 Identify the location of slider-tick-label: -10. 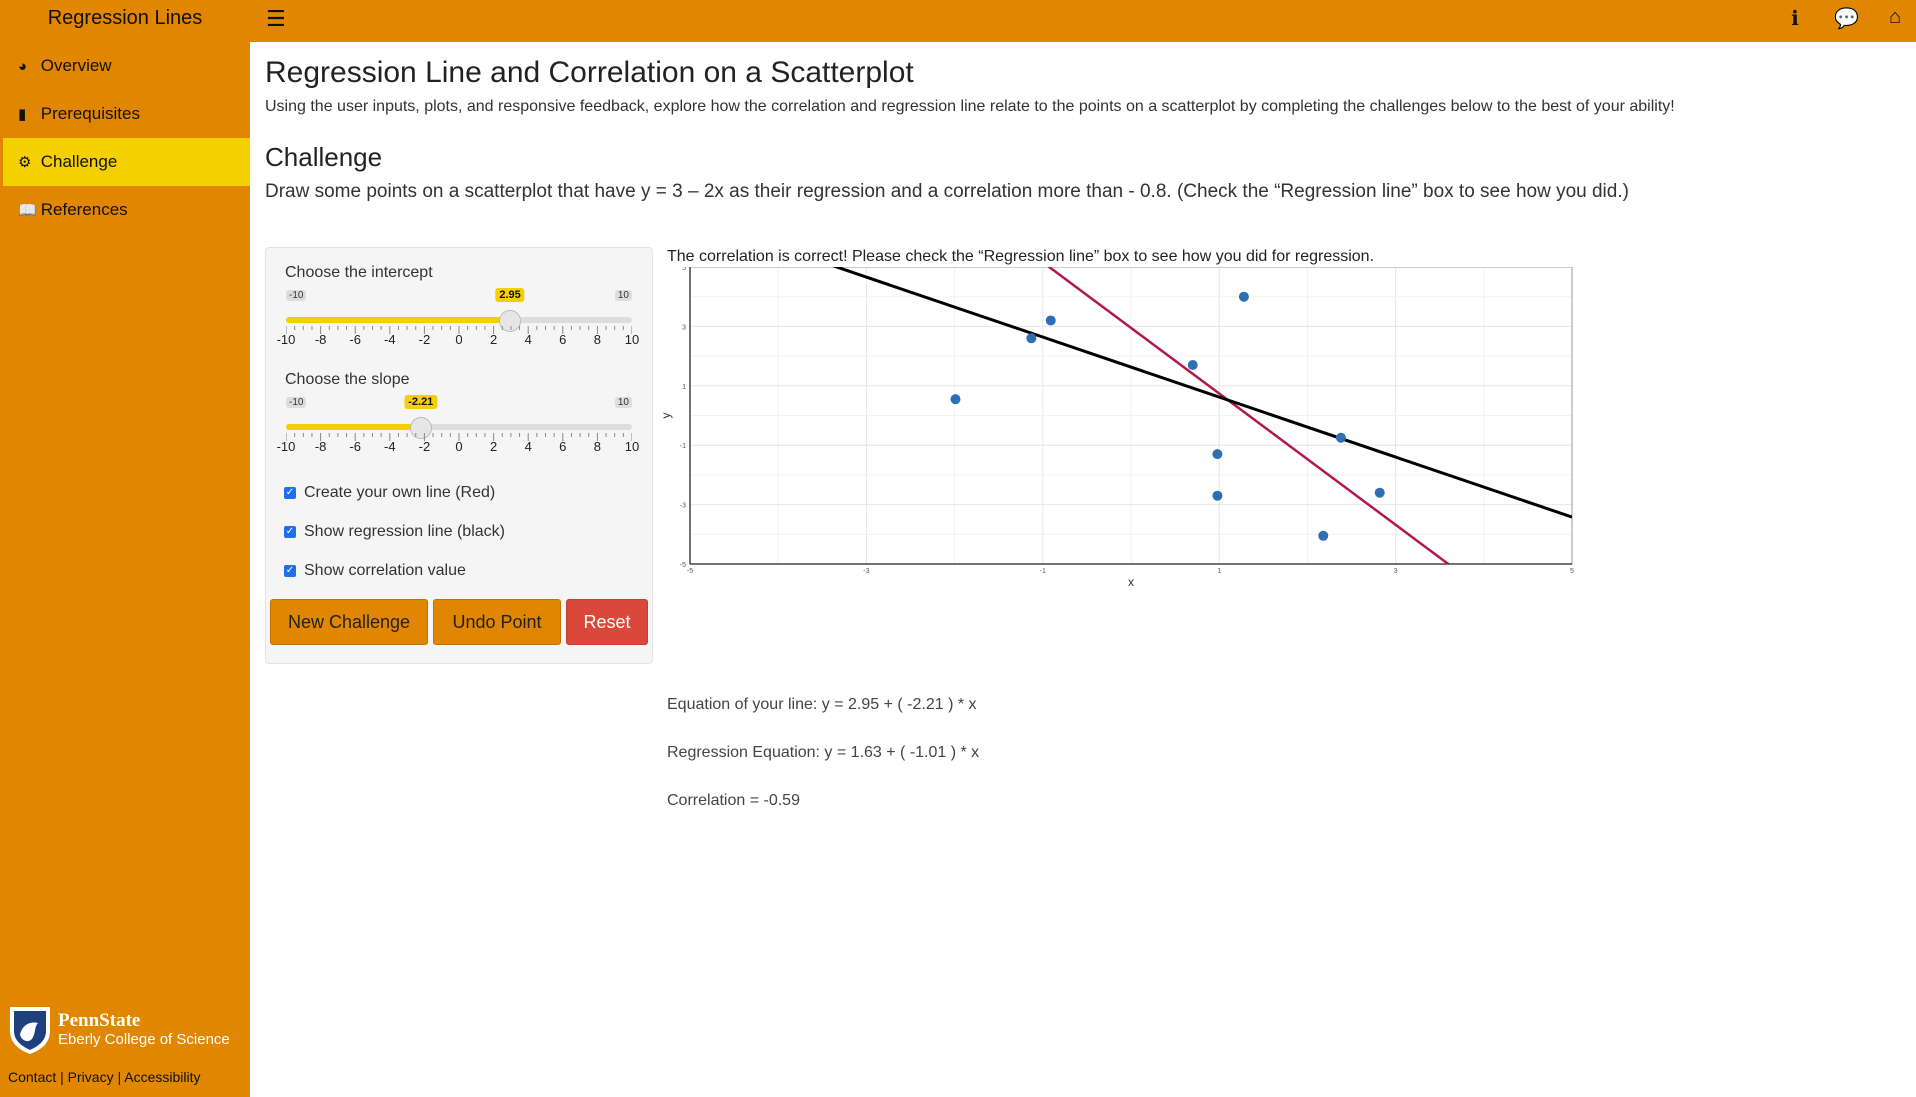
(286, 339).